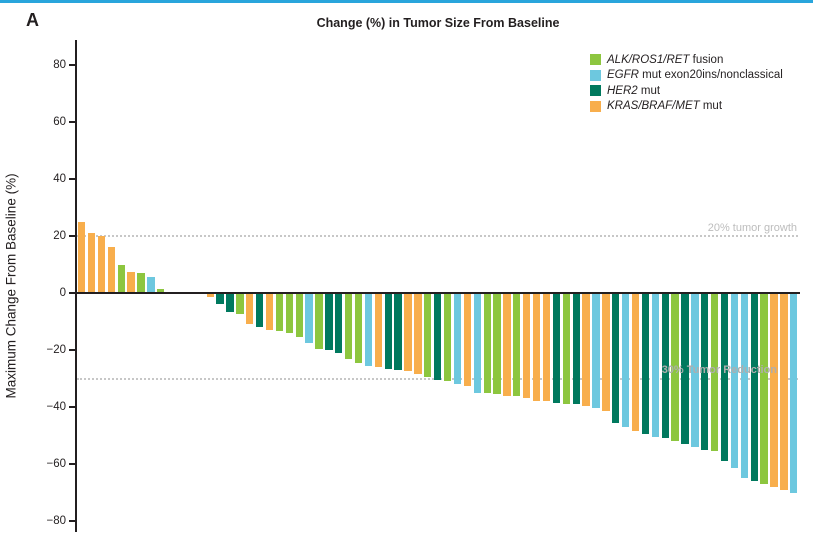 The height and width of the screenshot is (539, 813). What do you see at coordinates (752, 228) in the screenshot?
I see `growth-ref-label: 20% tumor growth` at bounding box center [752, 228].